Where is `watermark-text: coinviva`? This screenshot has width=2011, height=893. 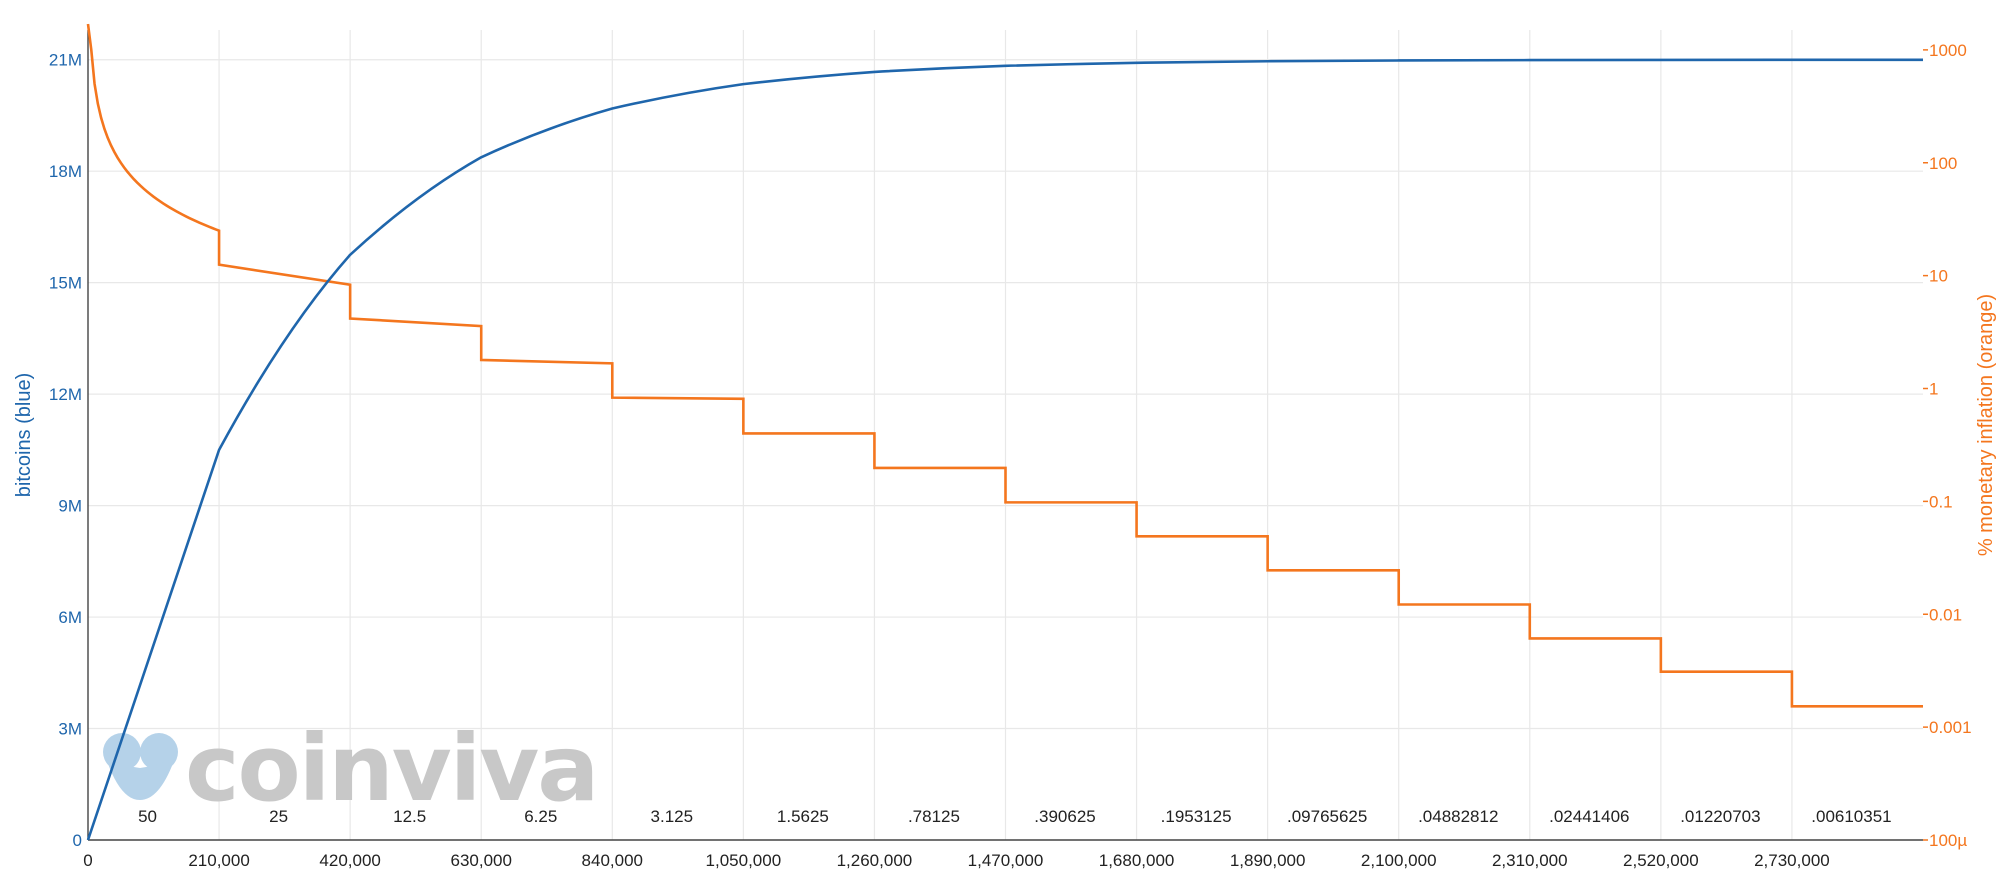 watermark-text: coinviva is located at coordinates (391, 768).